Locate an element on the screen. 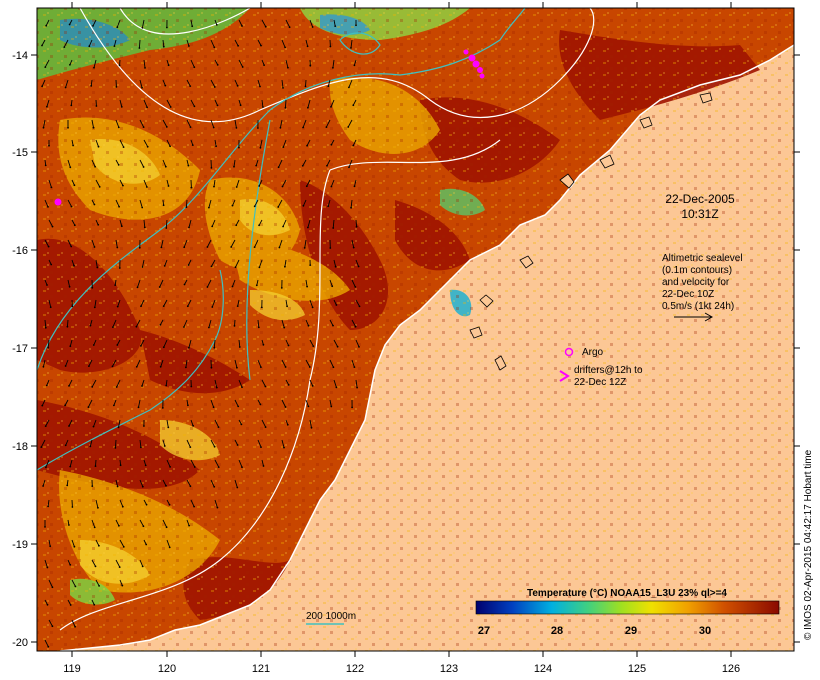  lat-tick: -18 is located at coordinates (20, 447).